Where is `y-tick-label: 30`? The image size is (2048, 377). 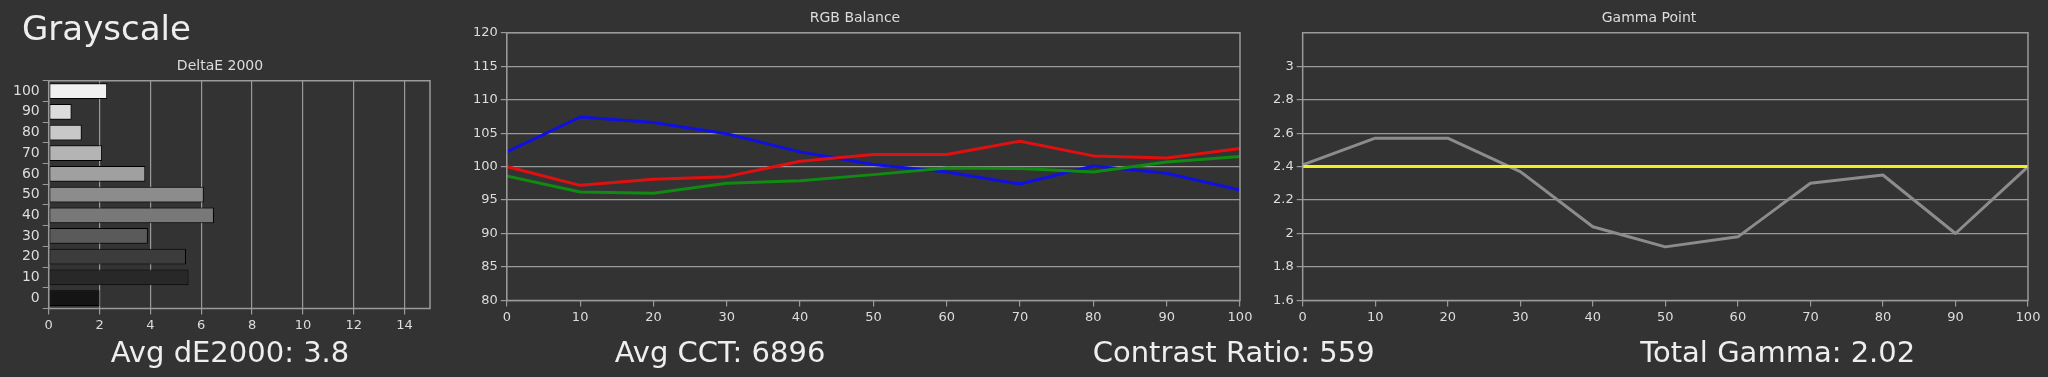
y-tick-label: 30 is located at coordinates (30, 234).